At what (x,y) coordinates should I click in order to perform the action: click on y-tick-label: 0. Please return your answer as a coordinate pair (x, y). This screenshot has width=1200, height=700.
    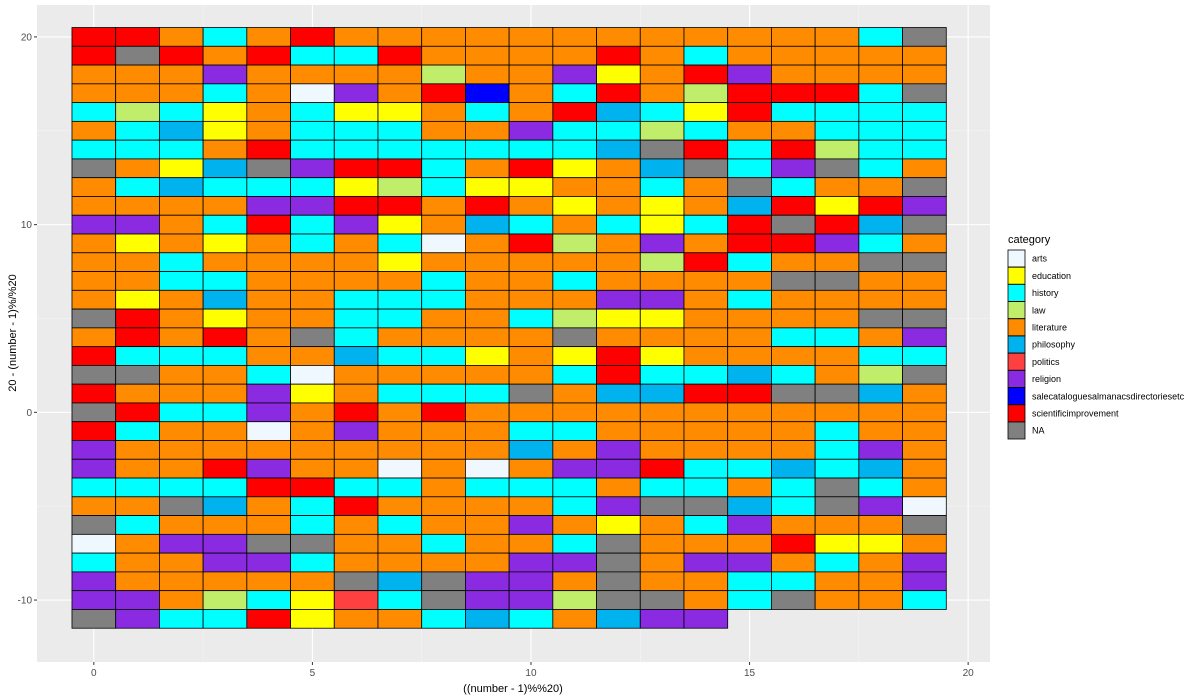
    Looking at the image, I should click on (29, 413).